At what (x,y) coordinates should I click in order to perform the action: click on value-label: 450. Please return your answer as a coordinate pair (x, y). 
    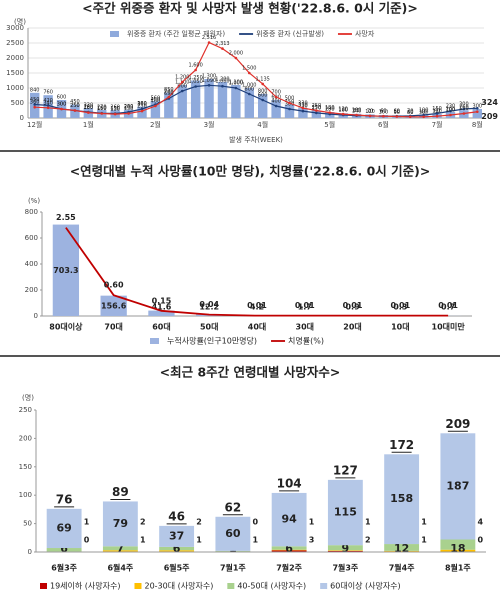
    Looking at the image, I should click on (156, 100).